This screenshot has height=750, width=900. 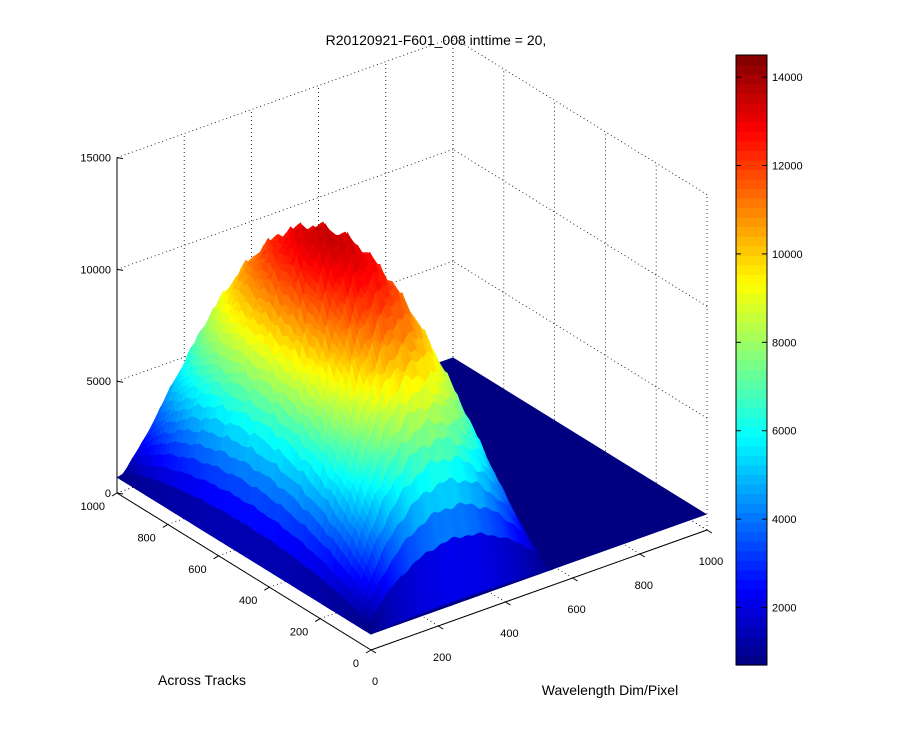 I want to click on x-tick-label: 600, so click(x=576, y=610).